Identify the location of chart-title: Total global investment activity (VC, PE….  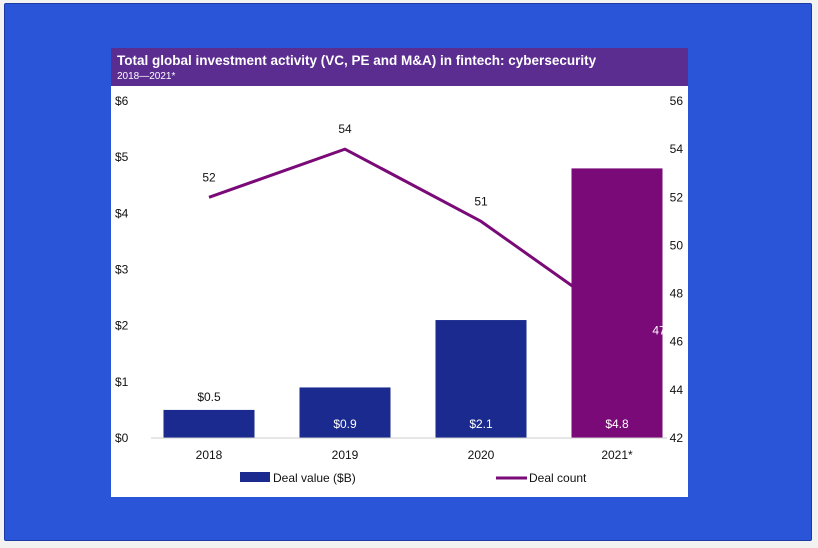
(357, 60).